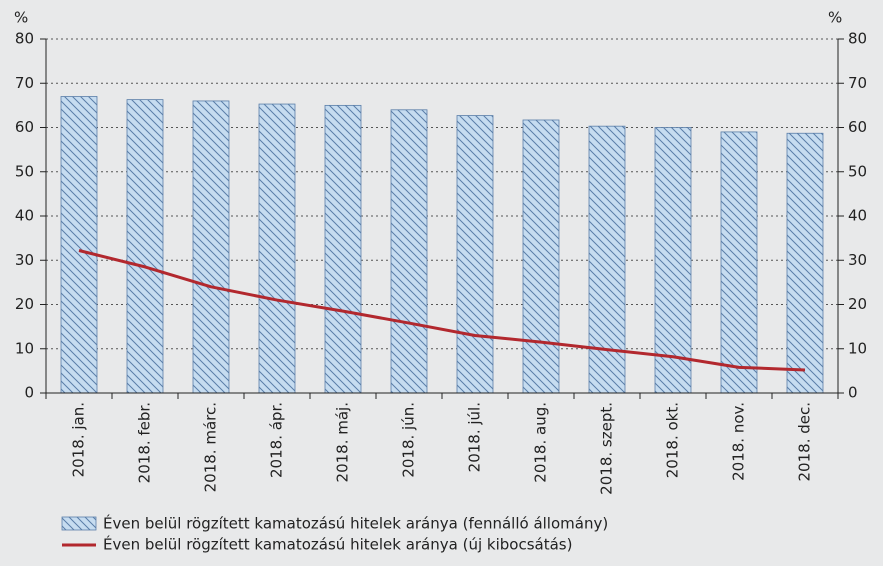  I want to click on x-tick-label: 2018. ápr., so click(277, 440).